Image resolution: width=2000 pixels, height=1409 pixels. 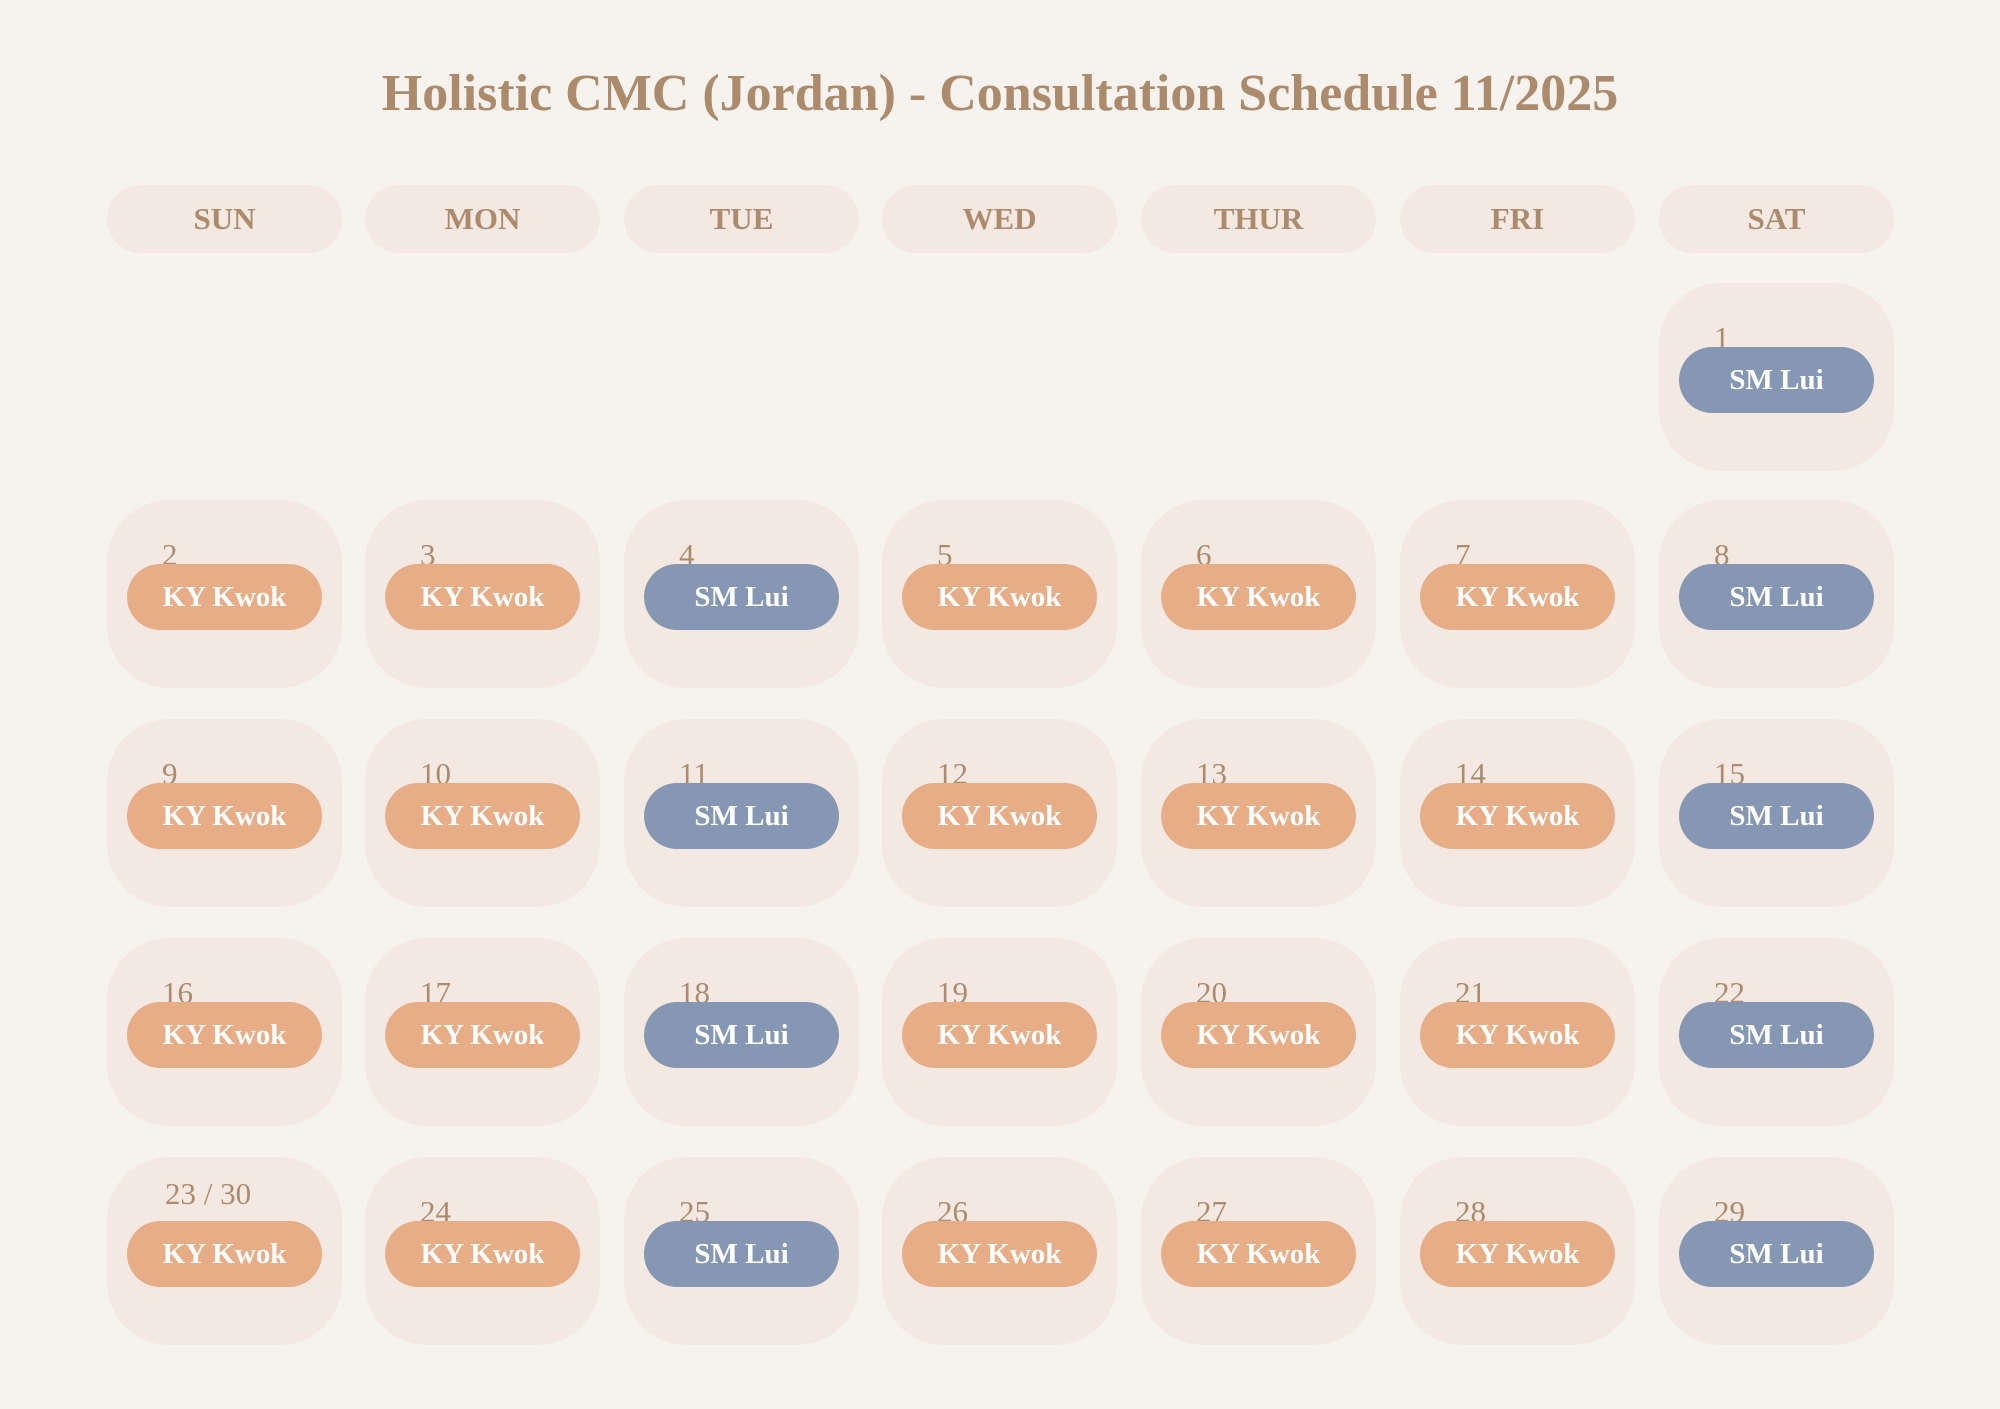 What do you see at coordinates (208, 1193) in the screenshot?
I see `day-number: 23 / 30` at bounding box center [208, 1193].